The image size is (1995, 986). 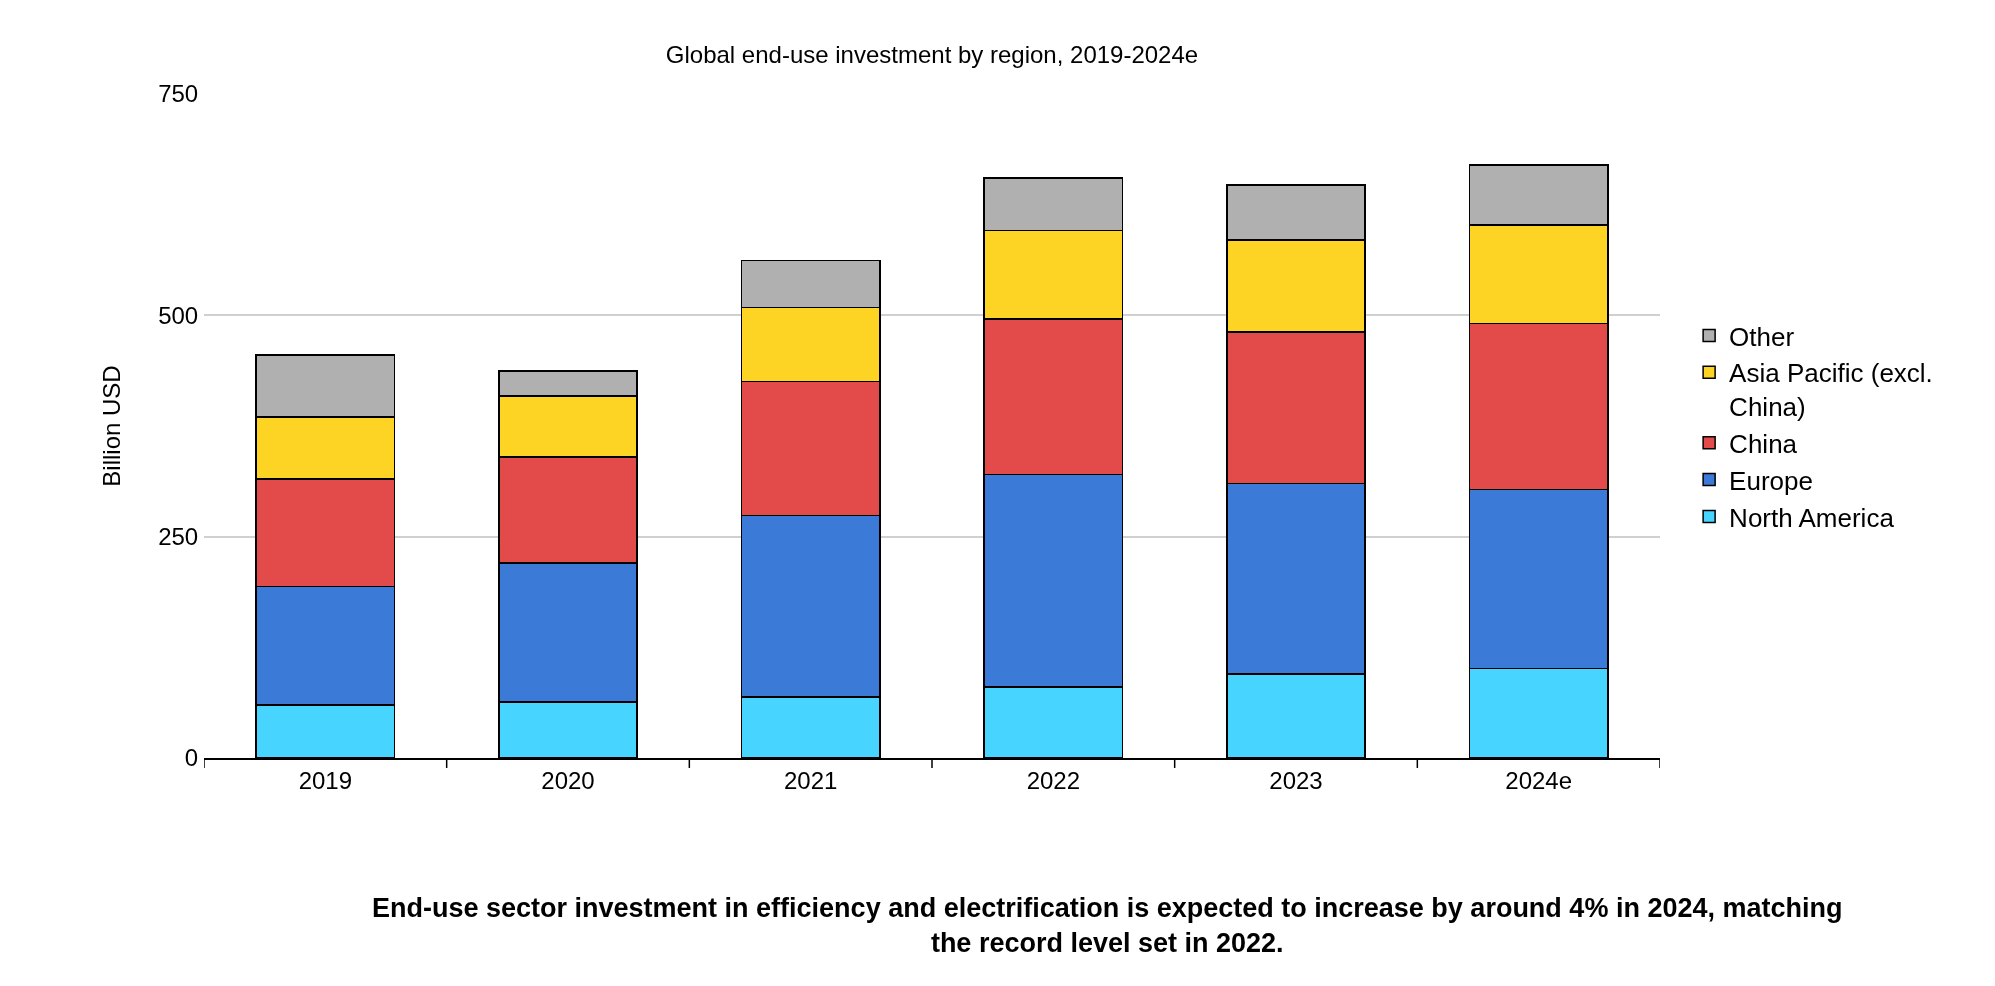 What do you see at coordinates (325, 780) in the screenshot?
I see `x-tick-label: 2019` at bounding box center [325, 780].